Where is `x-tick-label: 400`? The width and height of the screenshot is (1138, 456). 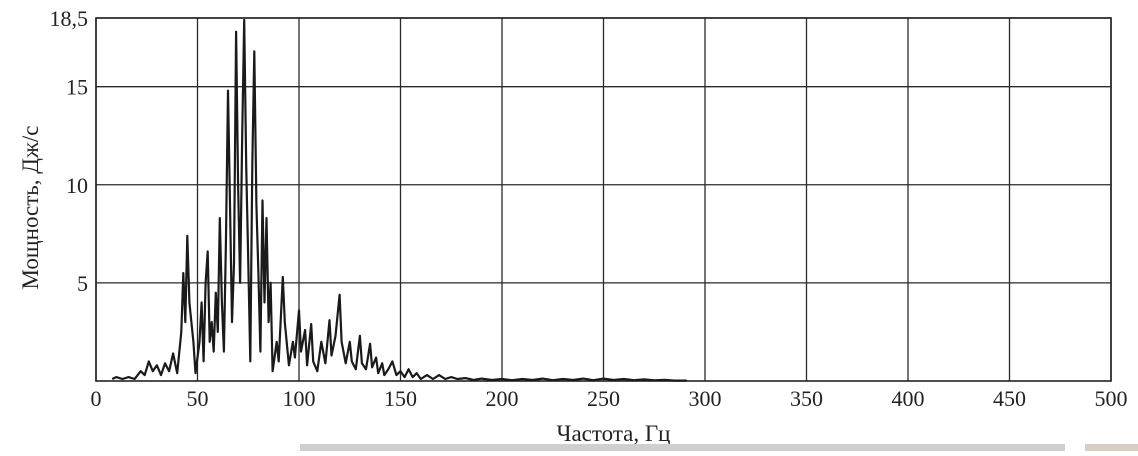 x-tick-label: 400 is located at coordinates (908, 398).